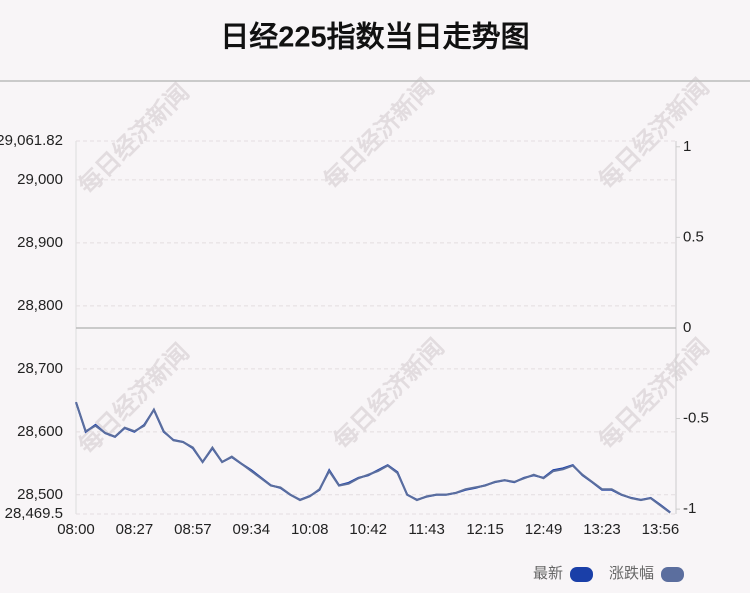 Image resolution: width=750 pixels, height=593 pixels. What do you see at coordinates (485, 529) in the screenshot?
I see `x-tick-label: 12:15` at bounding box center [485, 529].